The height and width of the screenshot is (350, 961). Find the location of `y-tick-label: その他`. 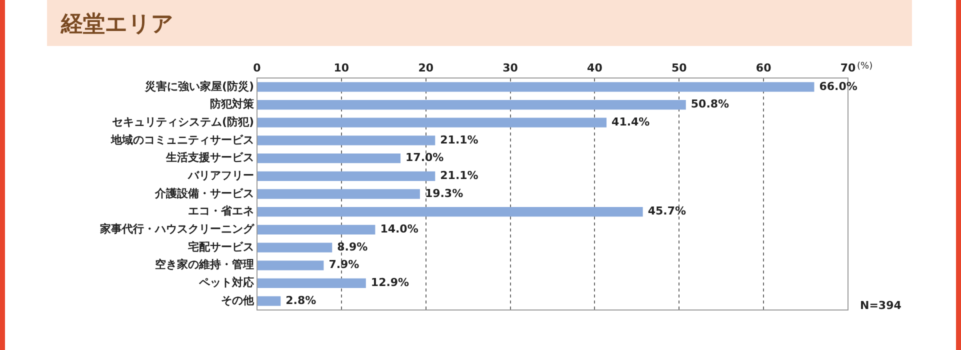

y-tick-label: その他 is located at coordinates (238, 300).